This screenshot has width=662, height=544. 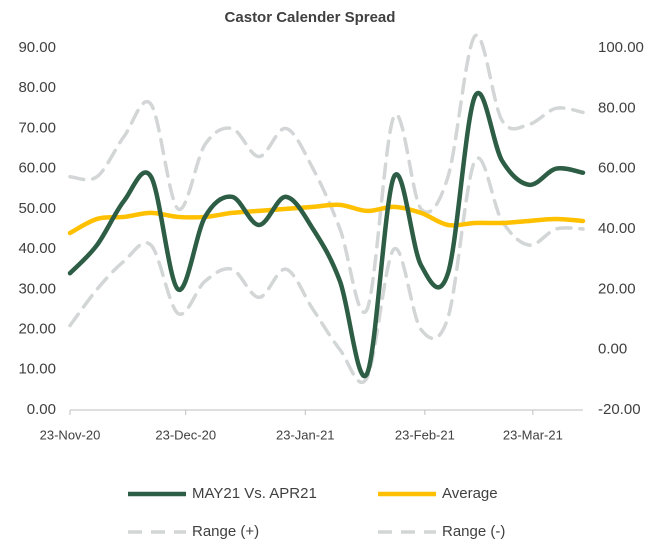 I want to click on y2-tick-label: 80.00, so click(x=617, y=107).